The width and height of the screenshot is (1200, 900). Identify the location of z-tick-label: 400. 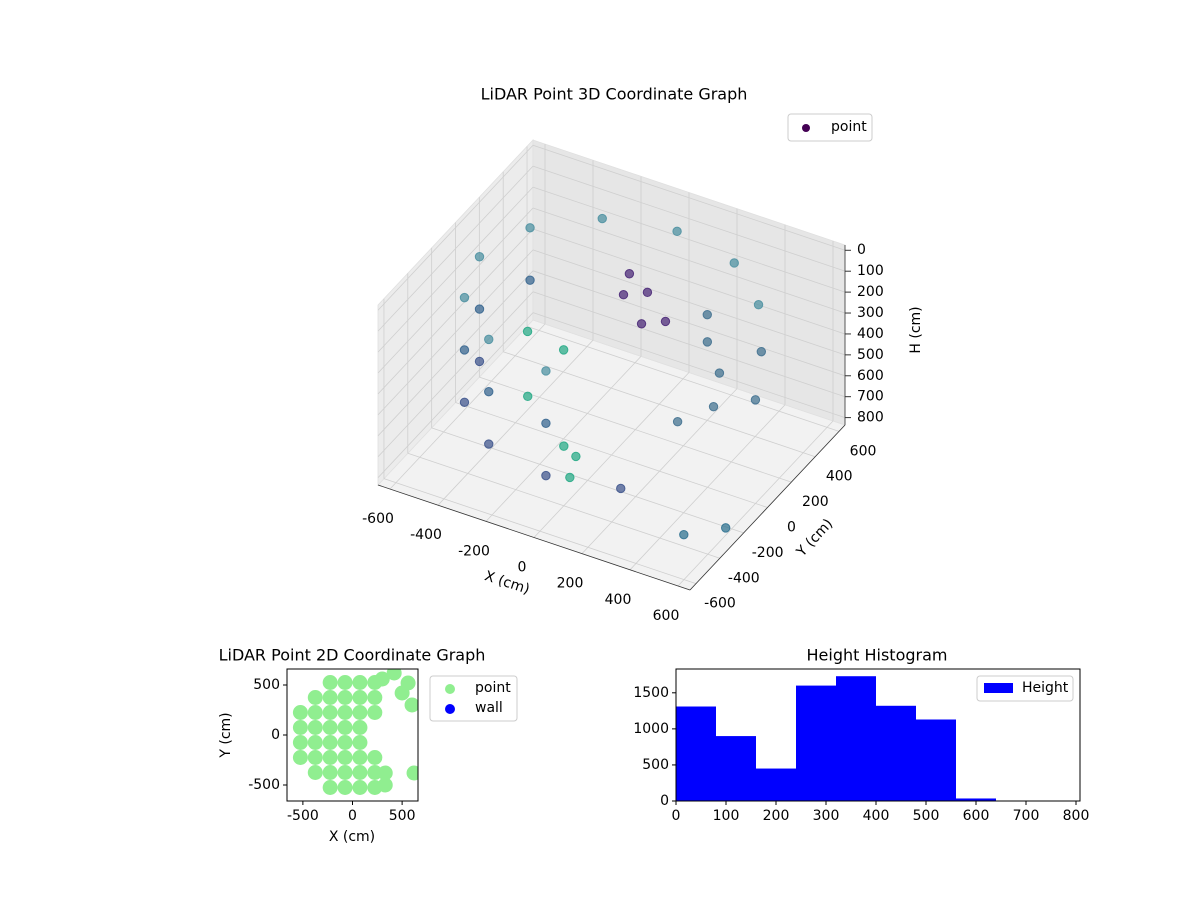
(870, 334).